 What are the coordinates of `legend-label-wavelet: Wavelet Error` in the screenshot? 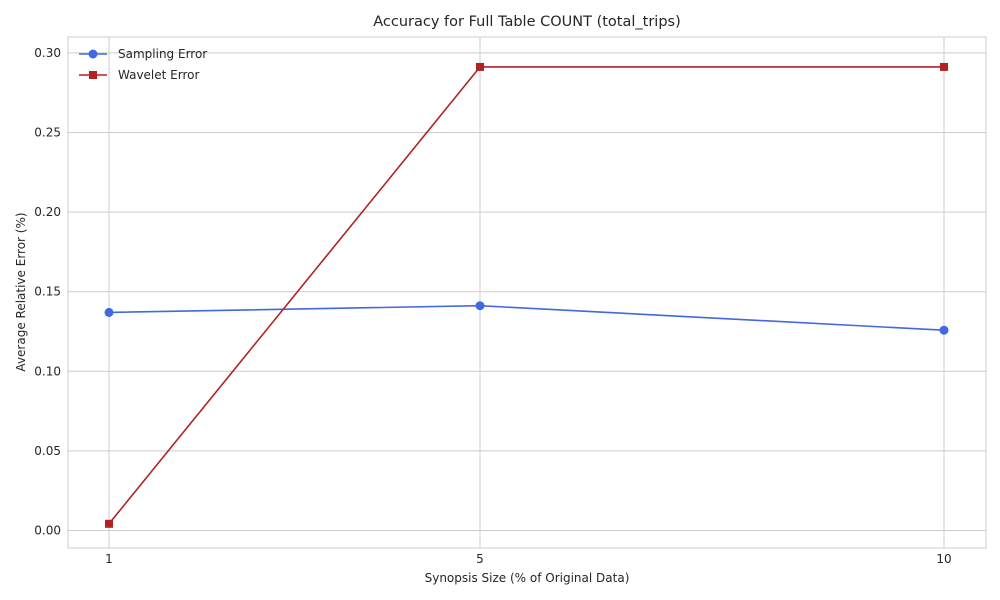 It's located at (158, 75).